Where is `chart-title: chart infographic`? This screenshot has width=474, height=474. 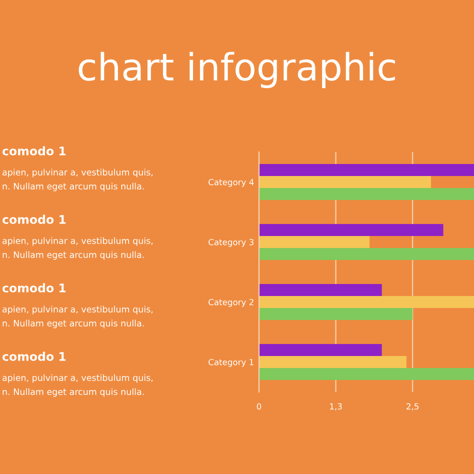
chart-title: chart infographic is located at coordinates (236, 70).